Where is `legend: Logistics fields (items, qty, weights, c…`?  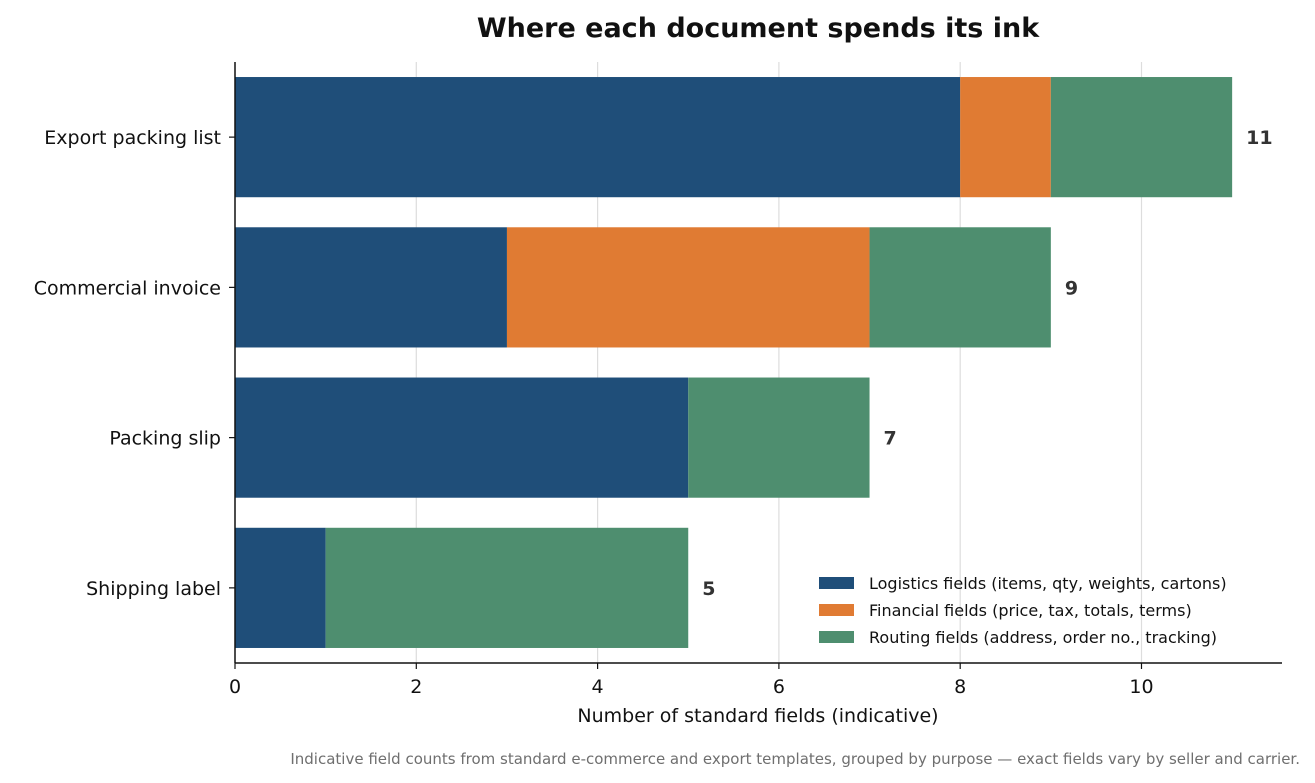 legend: Logistics fields (items, qty, weights, c… is located at coordinates (1023, 610).